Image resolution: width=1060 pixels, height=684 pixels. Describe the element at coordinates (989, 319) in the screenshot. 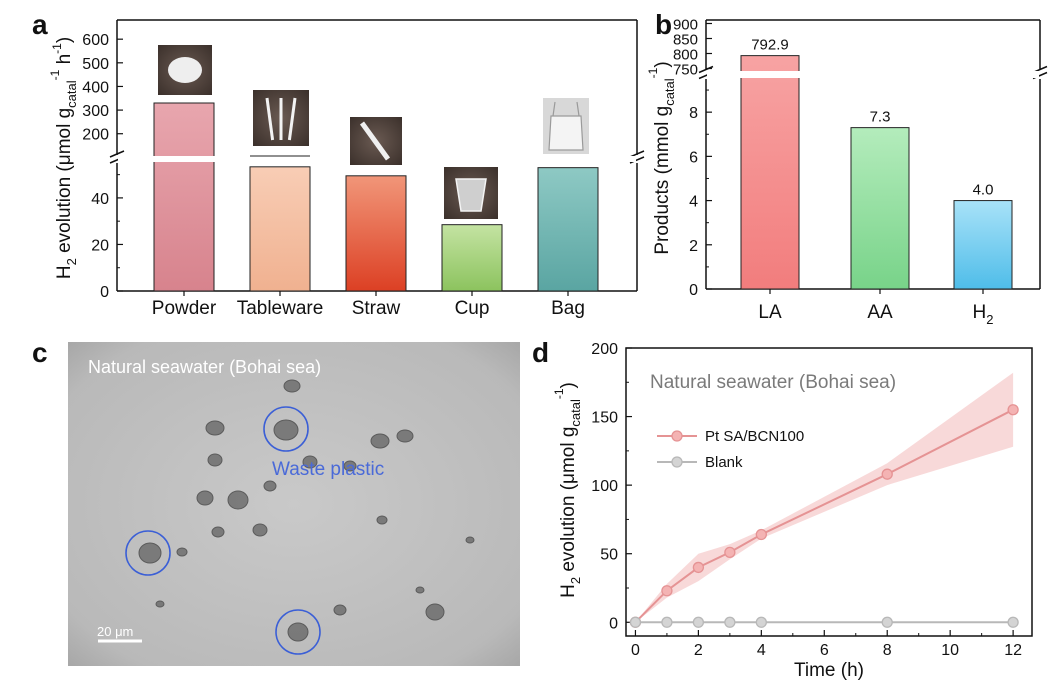

I see `x-label-sub: 2` at that location.